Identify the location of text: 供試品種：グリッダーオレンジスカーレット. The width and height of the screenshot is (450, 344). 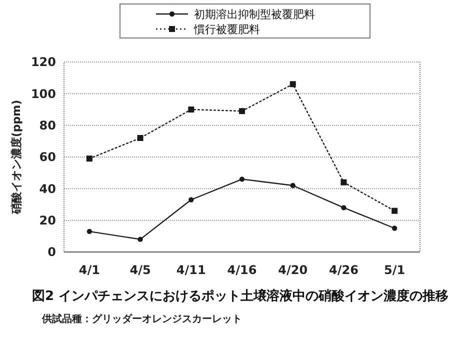
(141, 319).